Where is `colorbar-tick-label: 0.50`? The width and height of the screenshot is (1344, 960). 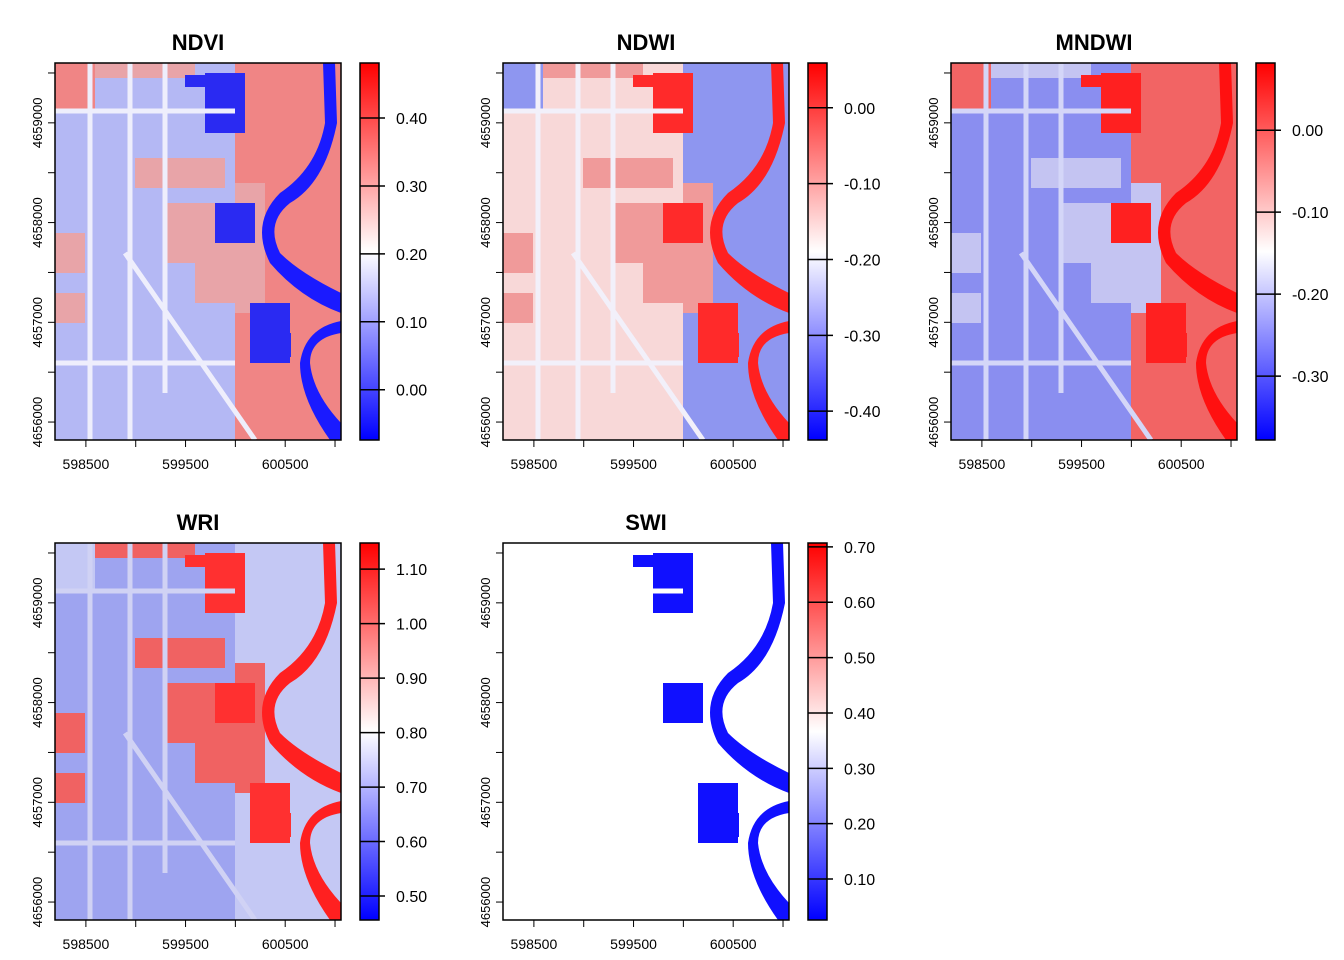
colorbar-tick-label: 0.50 is located at coordinates (411, 897).